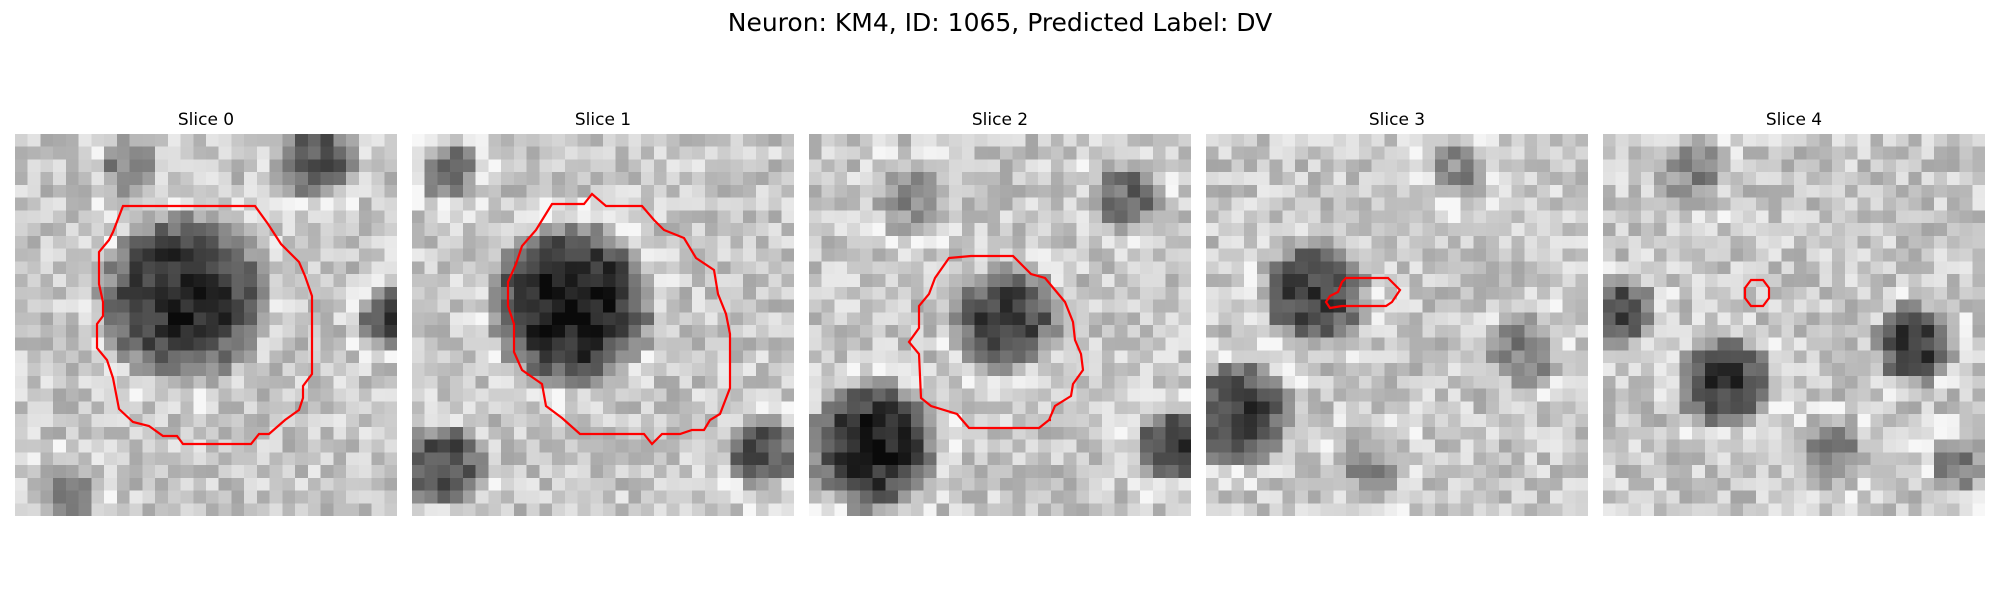  Describe the element at coordinates (1000, 120) in the screenshot. I see `slice-title: Slice 2` at that location.